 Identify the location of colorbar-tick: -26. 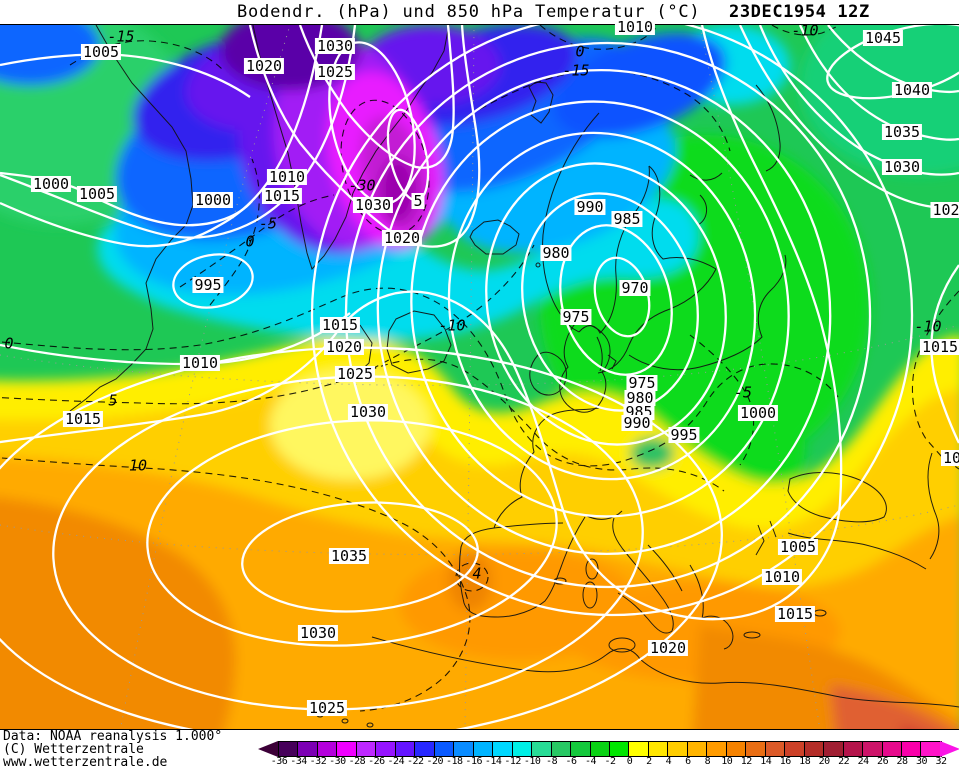
(376, 761).